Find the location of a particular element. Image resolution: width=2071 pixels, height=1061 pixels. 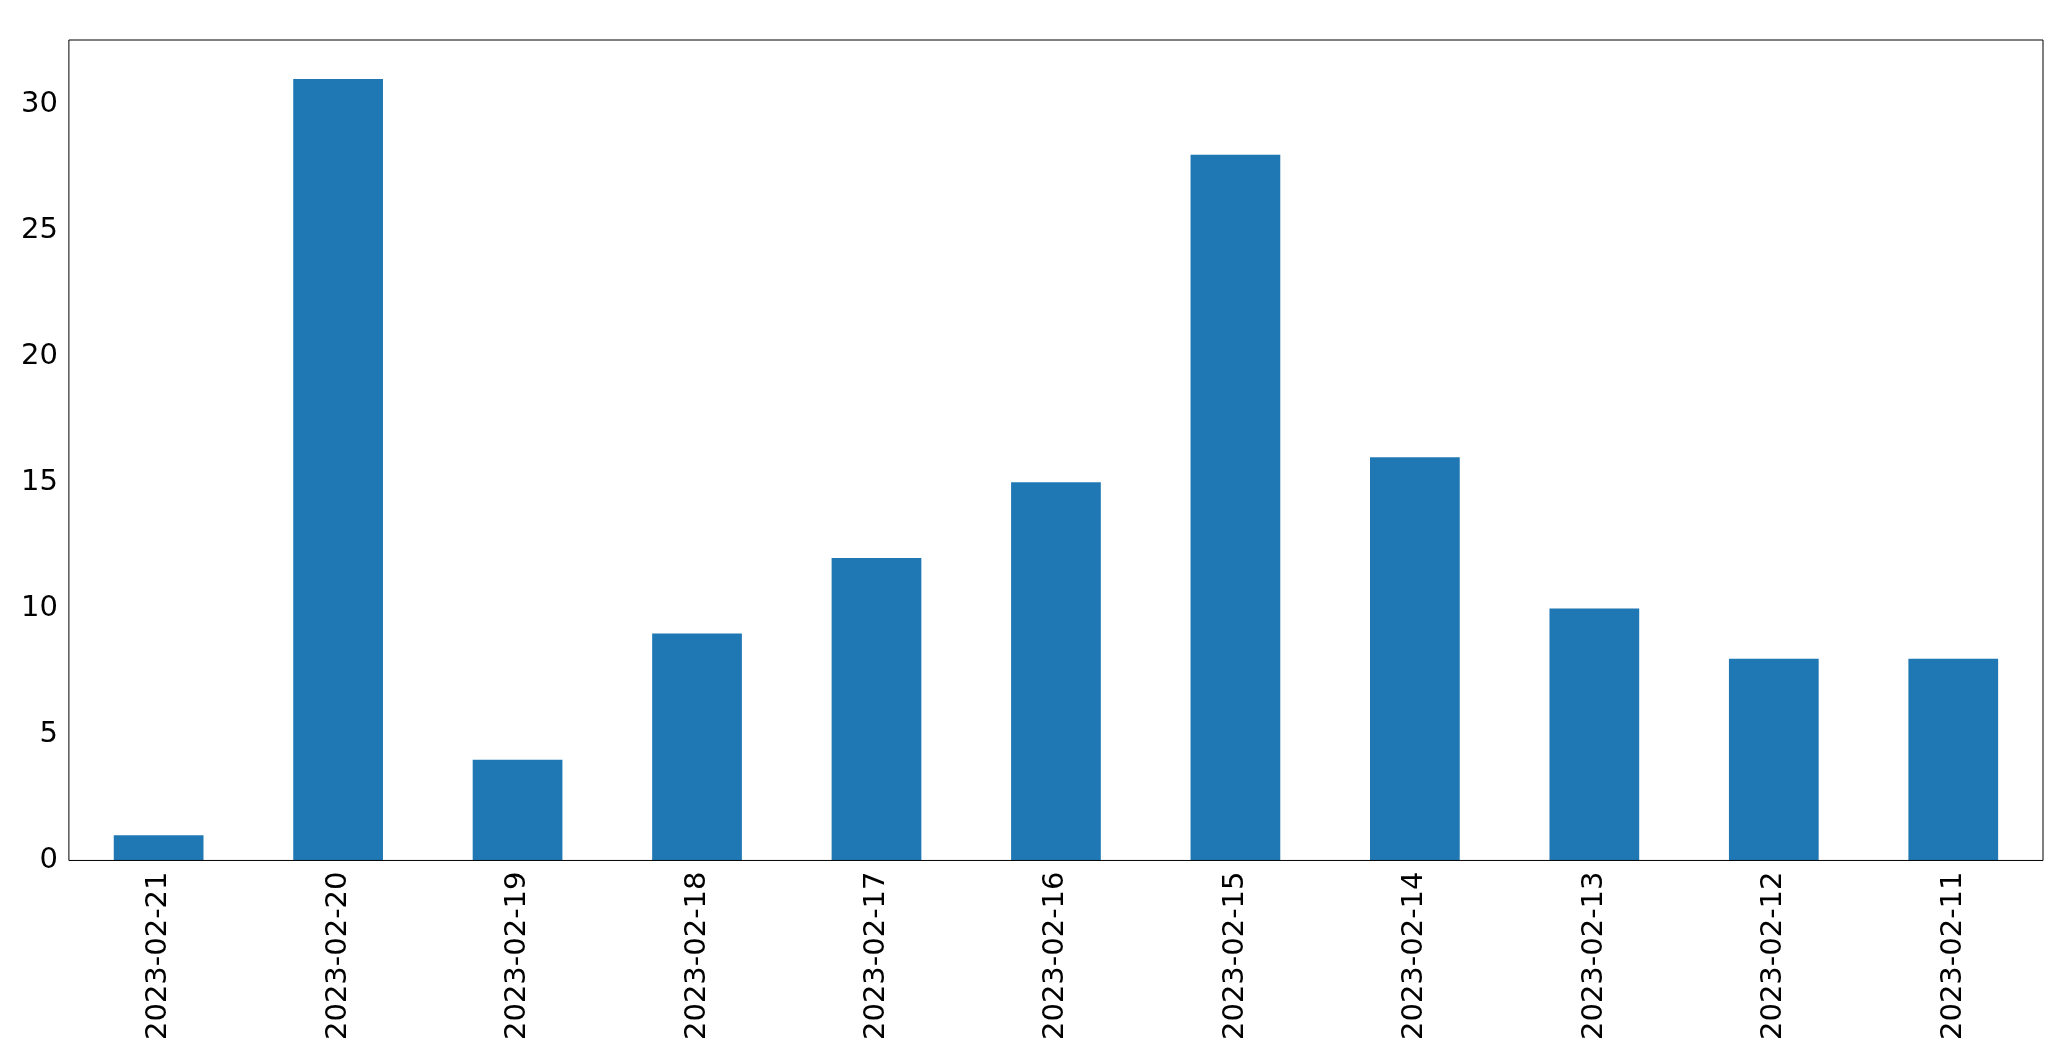

x-tick-label: 2023-02-12 is located at coordinates (1771, 956).